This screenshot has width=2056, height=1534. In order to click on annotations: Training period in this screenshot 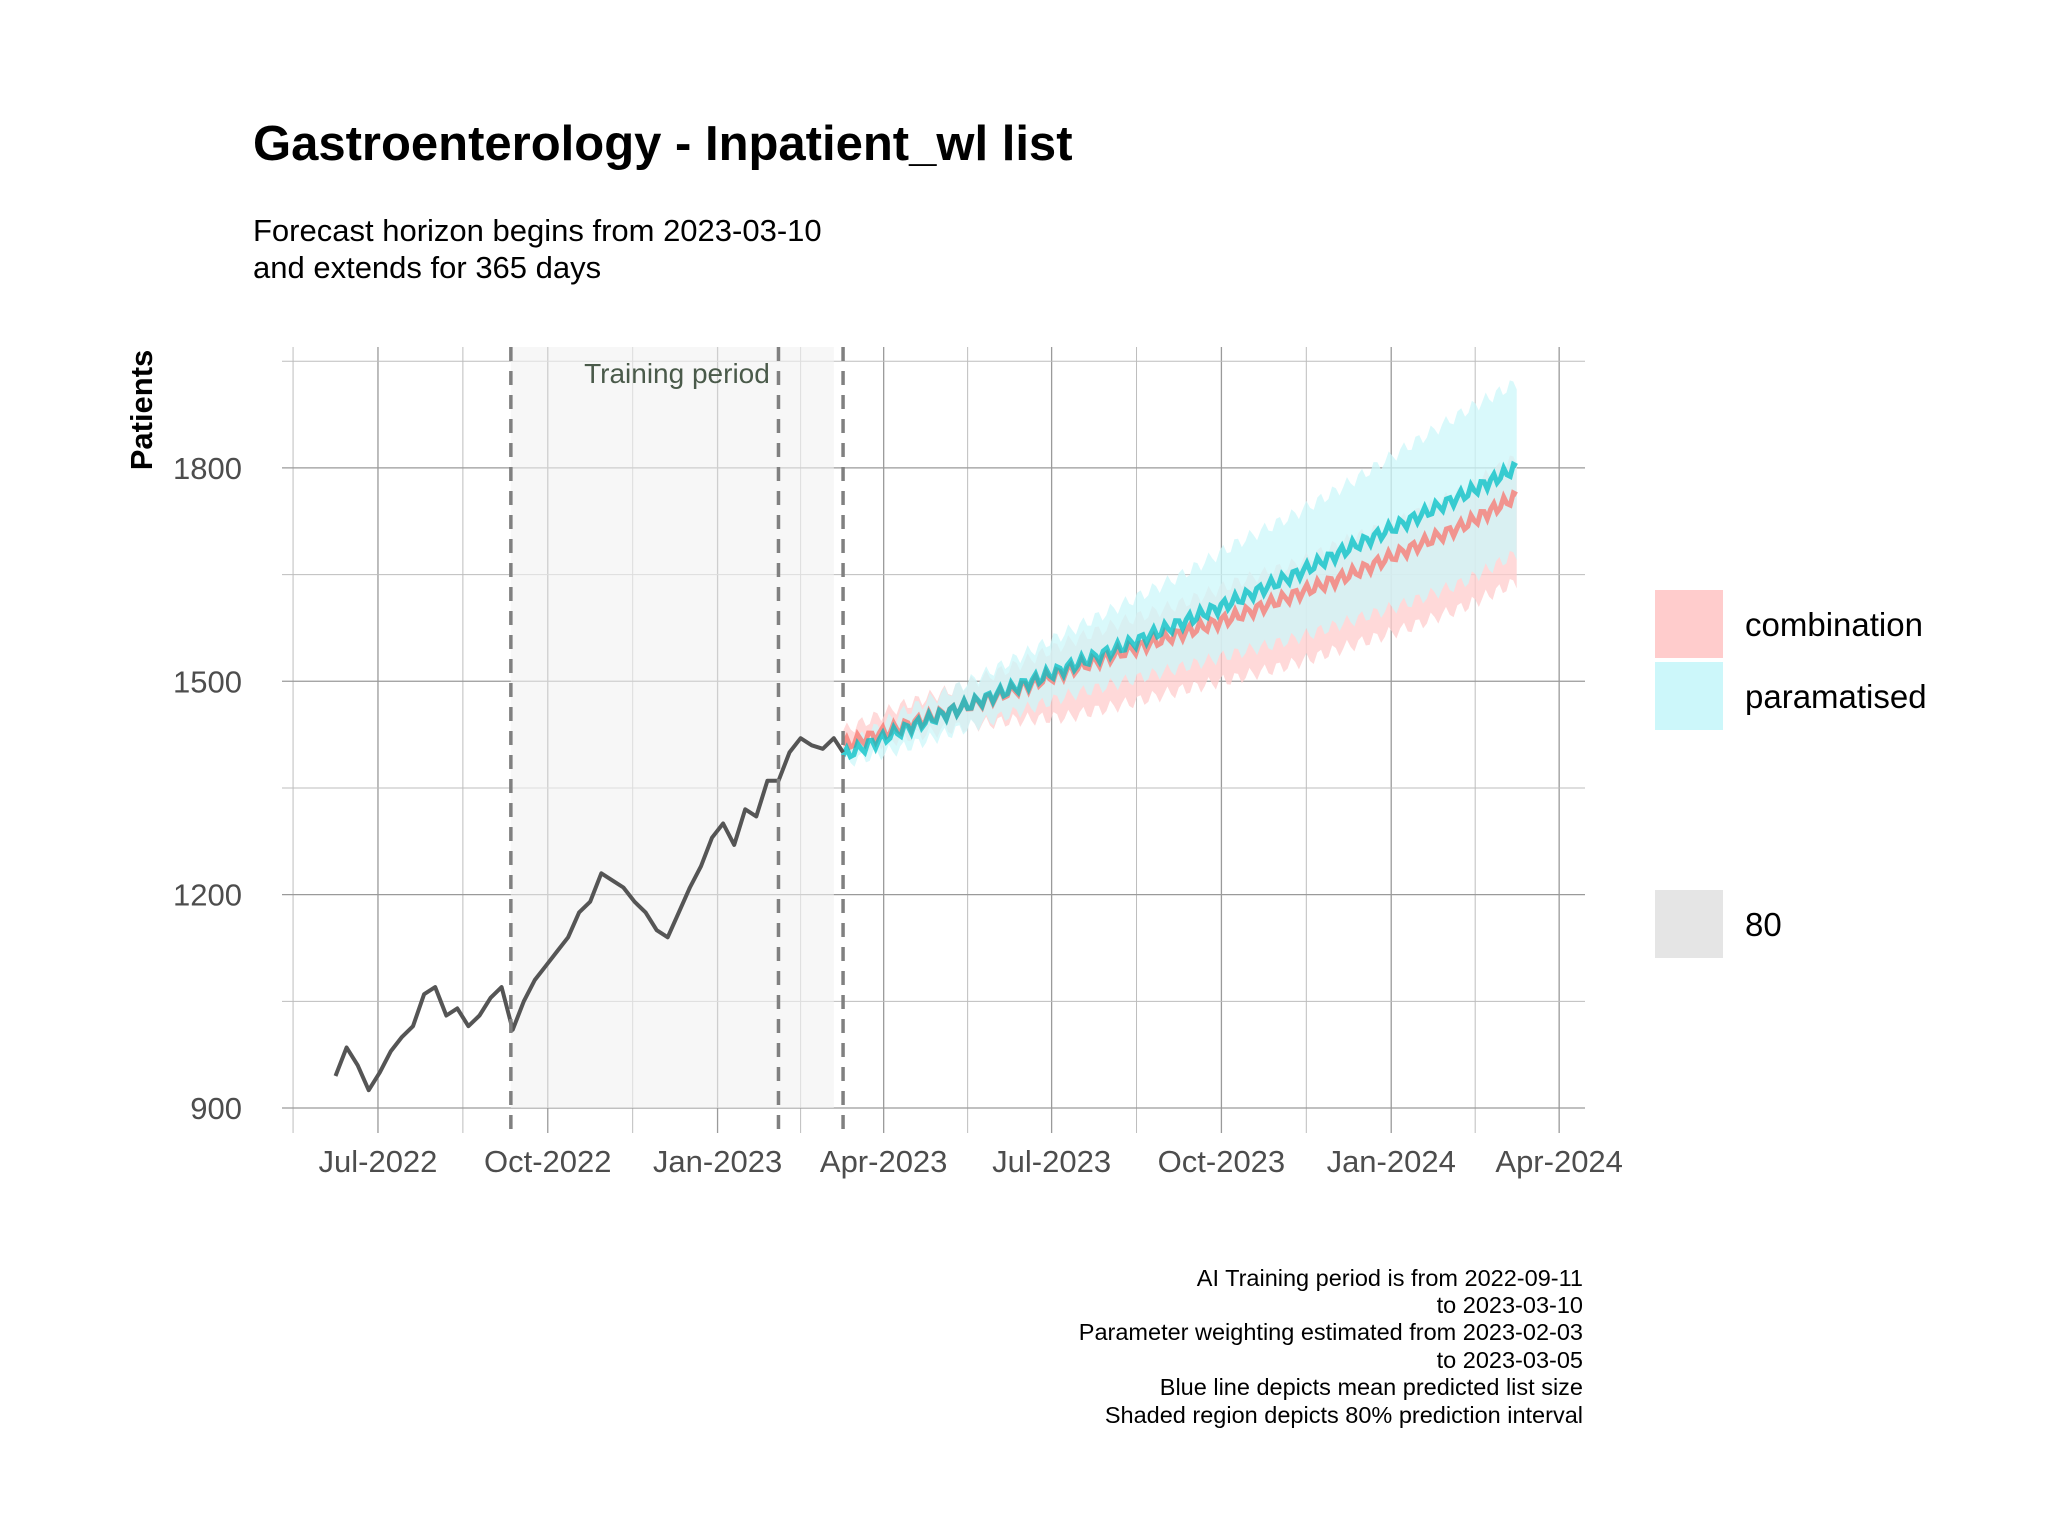, I will do `click(677, 373)`.